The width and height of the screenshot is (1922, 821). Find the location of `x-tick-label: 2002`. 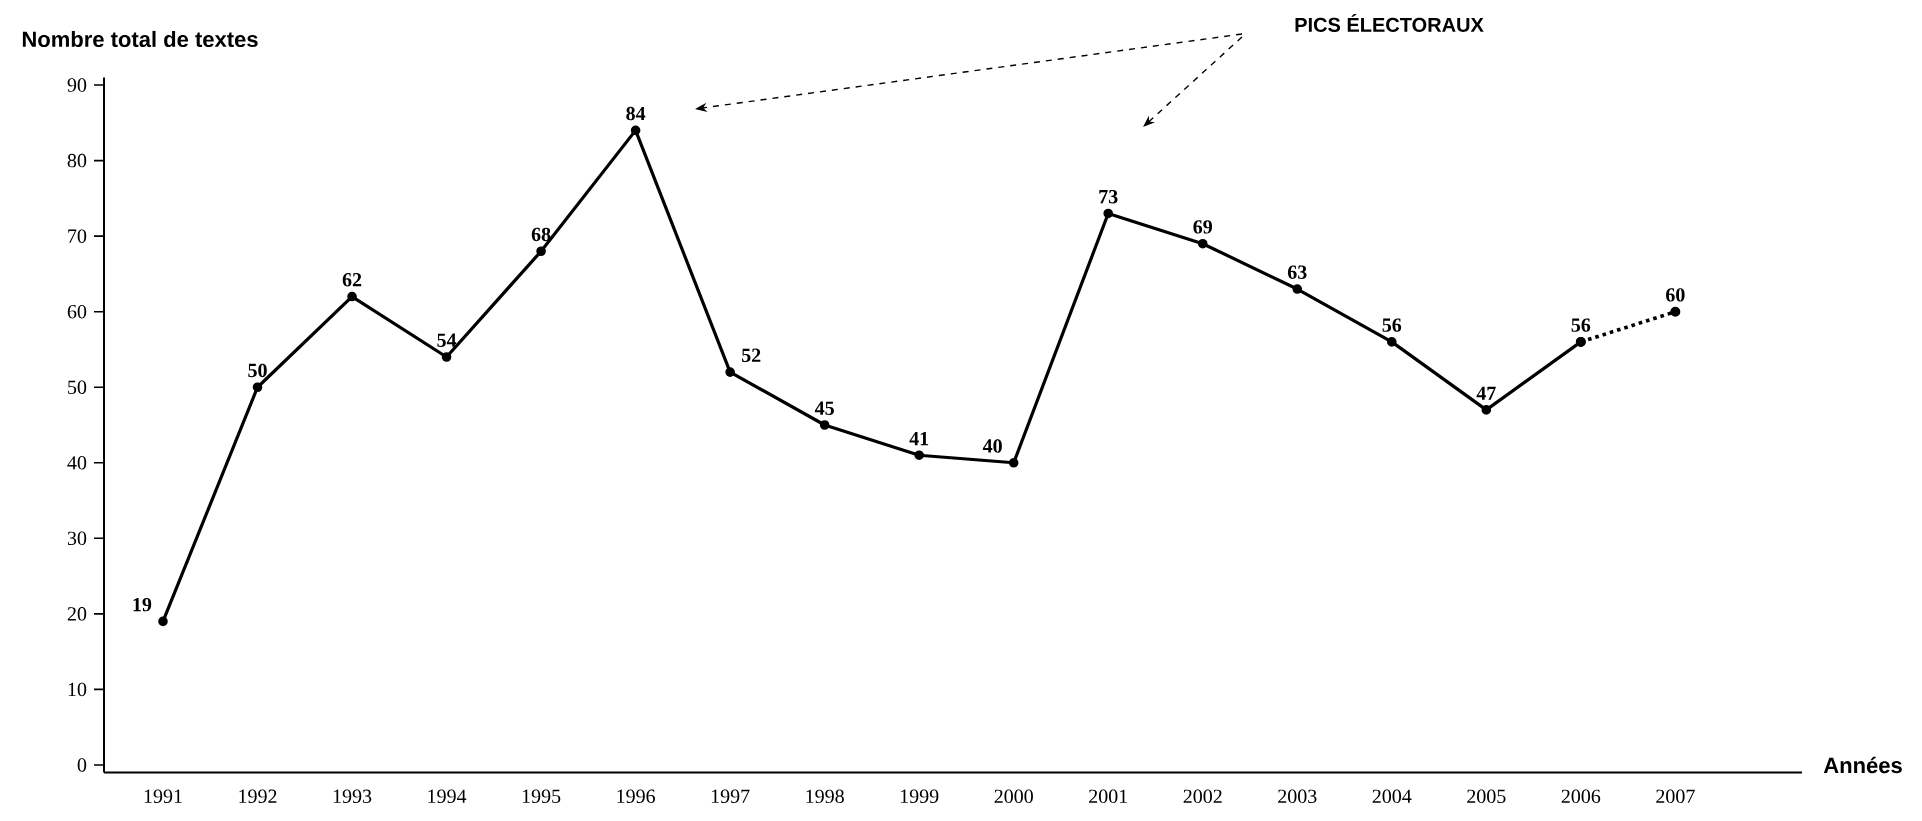

x-tick-label: 2002 is located at coordinates (1202, 796).